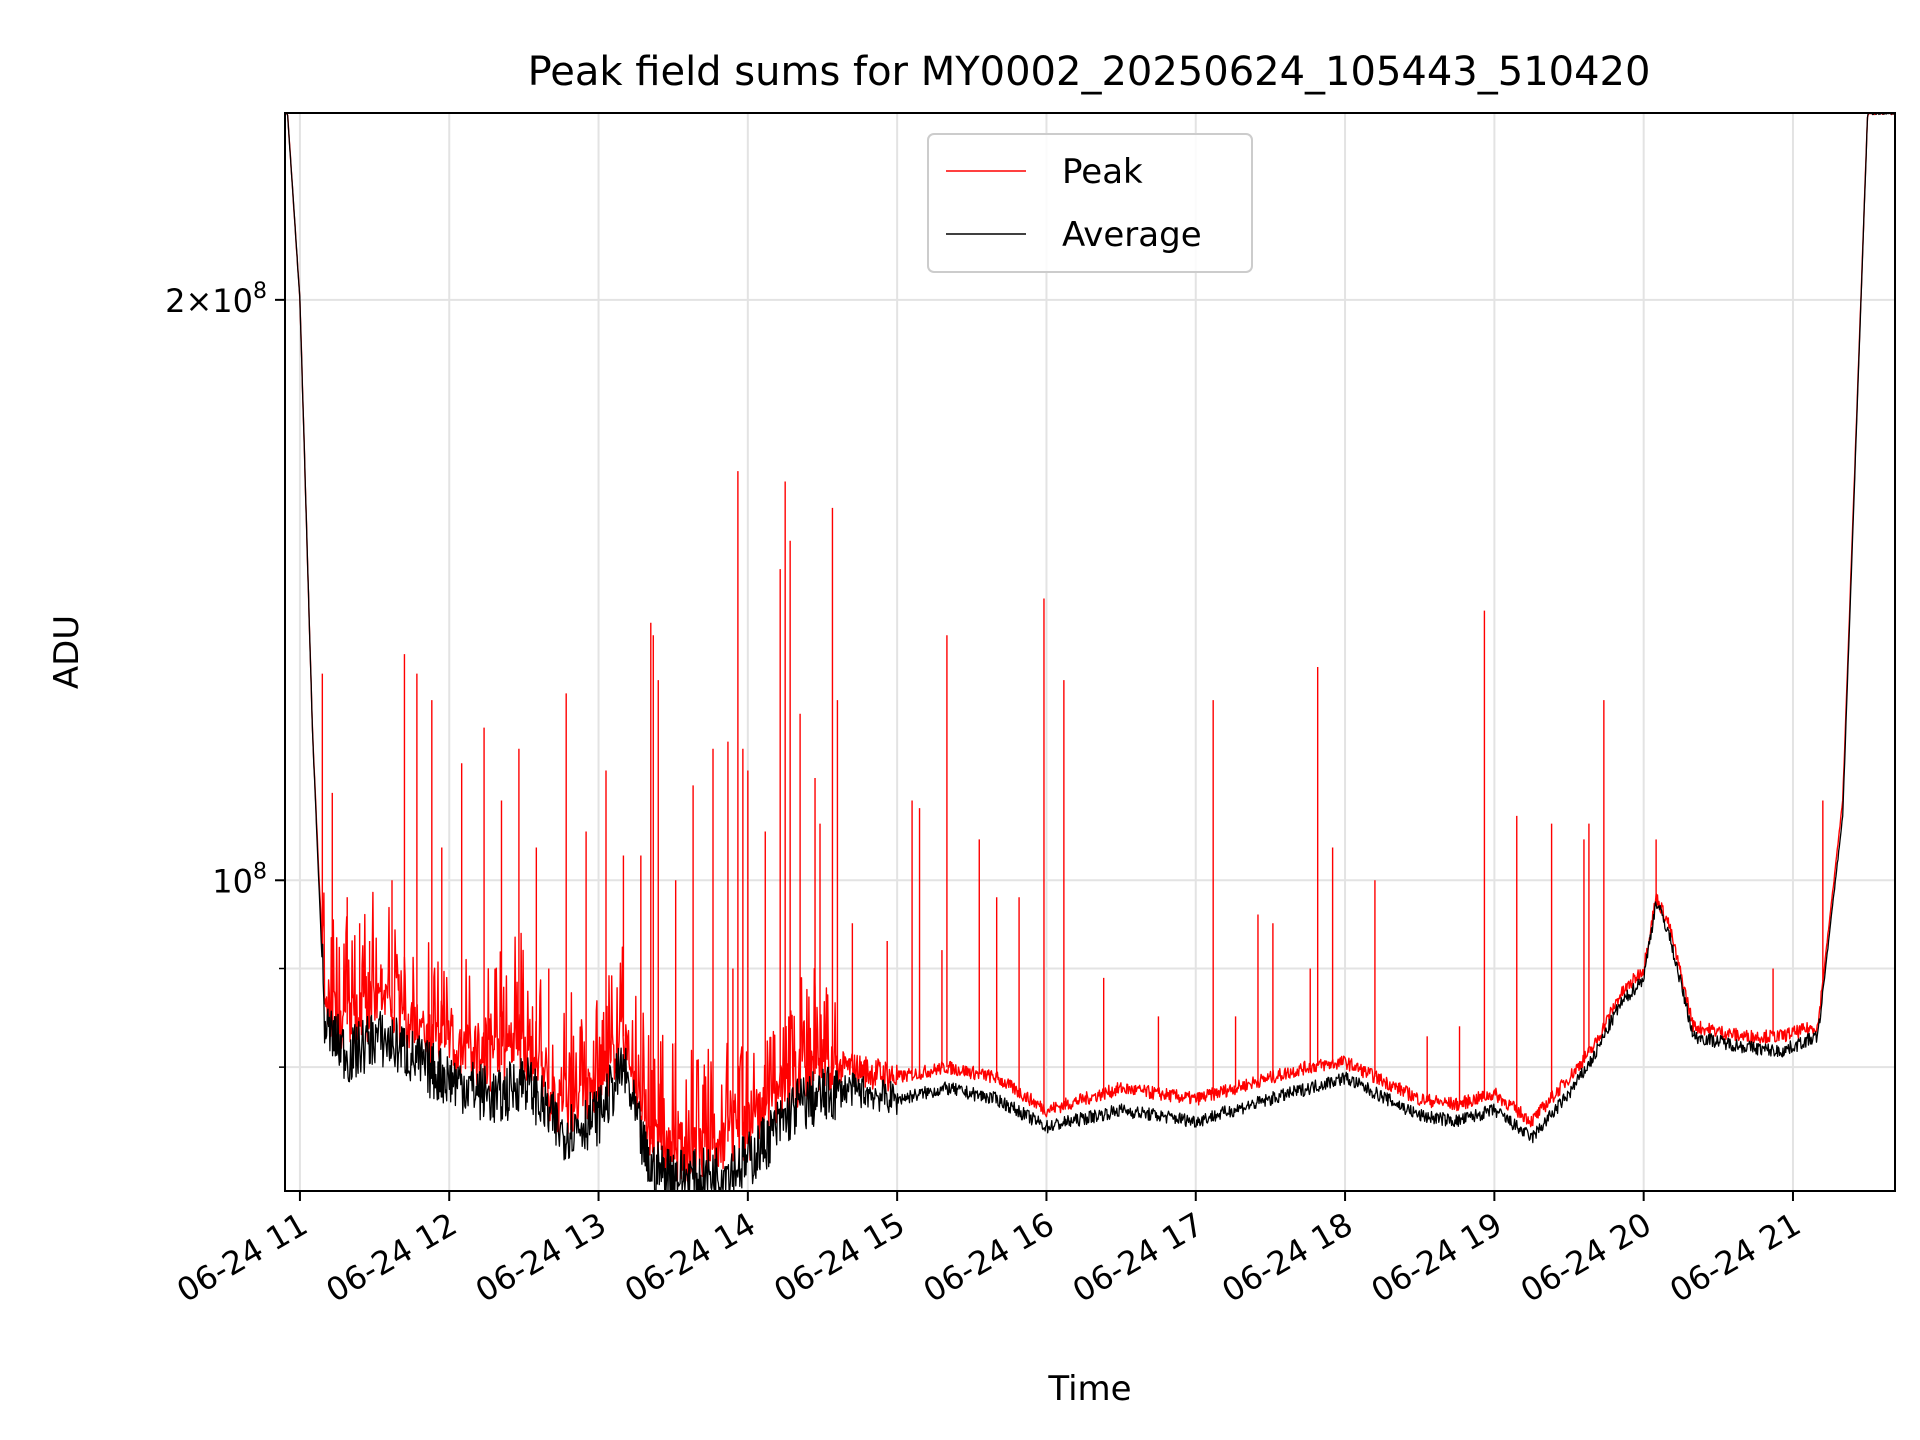 This screenshot has width=1920, height=1440. Describe the element at coordinates (1132, 235) in the screenshot. I see `legend-average-label: Average` at that location.